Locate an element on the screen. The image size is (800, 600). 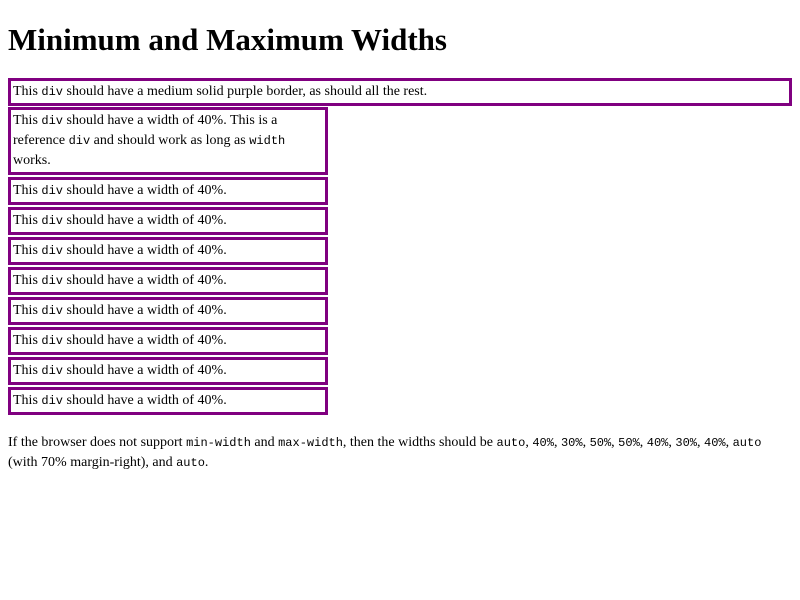
width-box-7: This div should have a width of 40%. is located at coordinates (168, 371).